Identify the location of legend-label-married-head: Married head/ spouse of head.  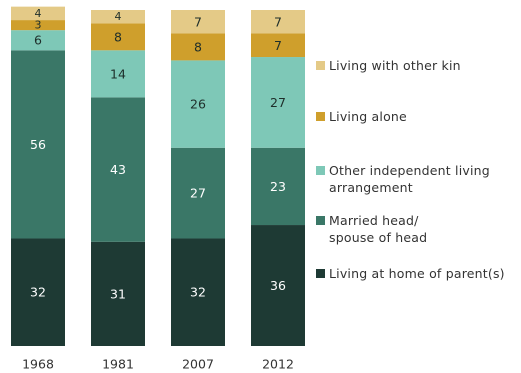
(378, 229).